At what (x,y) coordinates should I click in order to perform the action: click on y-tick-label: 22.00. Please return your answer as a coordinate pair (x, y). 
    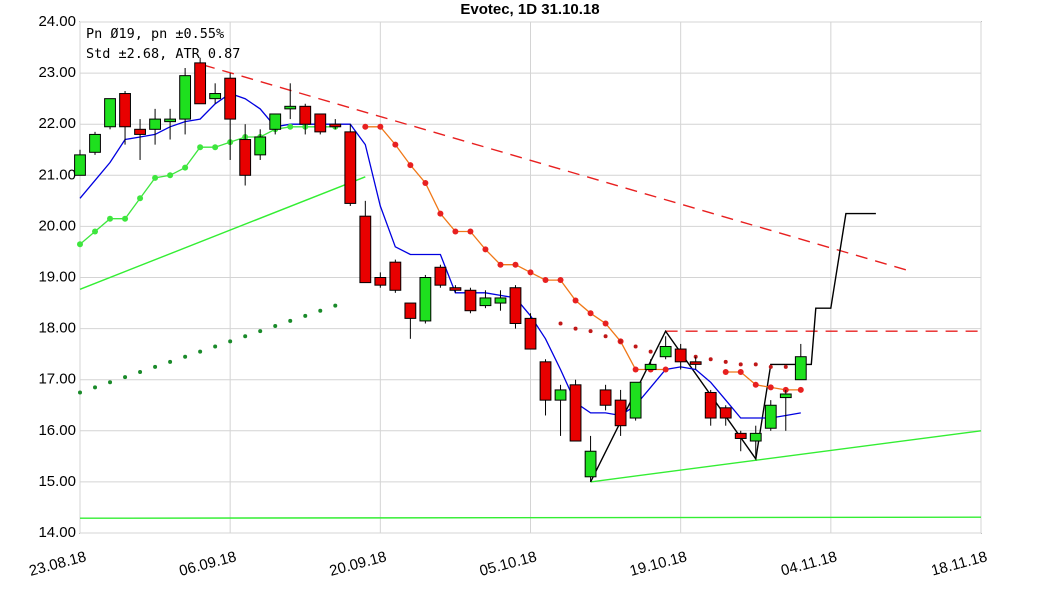
    Looking at the image, I should click on (57, 123).